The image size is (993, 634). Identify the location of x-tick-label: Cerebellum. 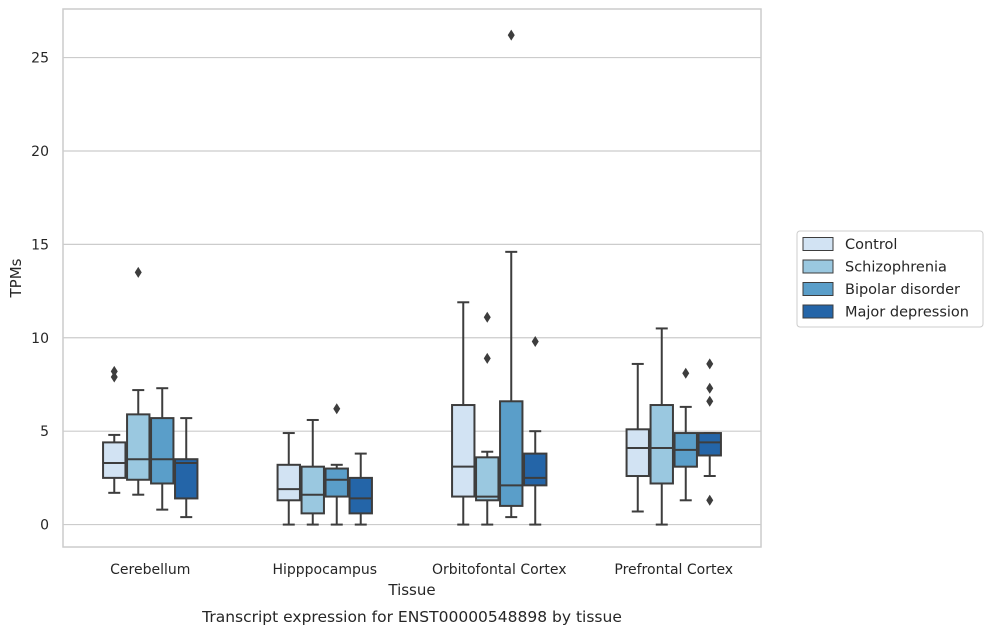
(150, 570).